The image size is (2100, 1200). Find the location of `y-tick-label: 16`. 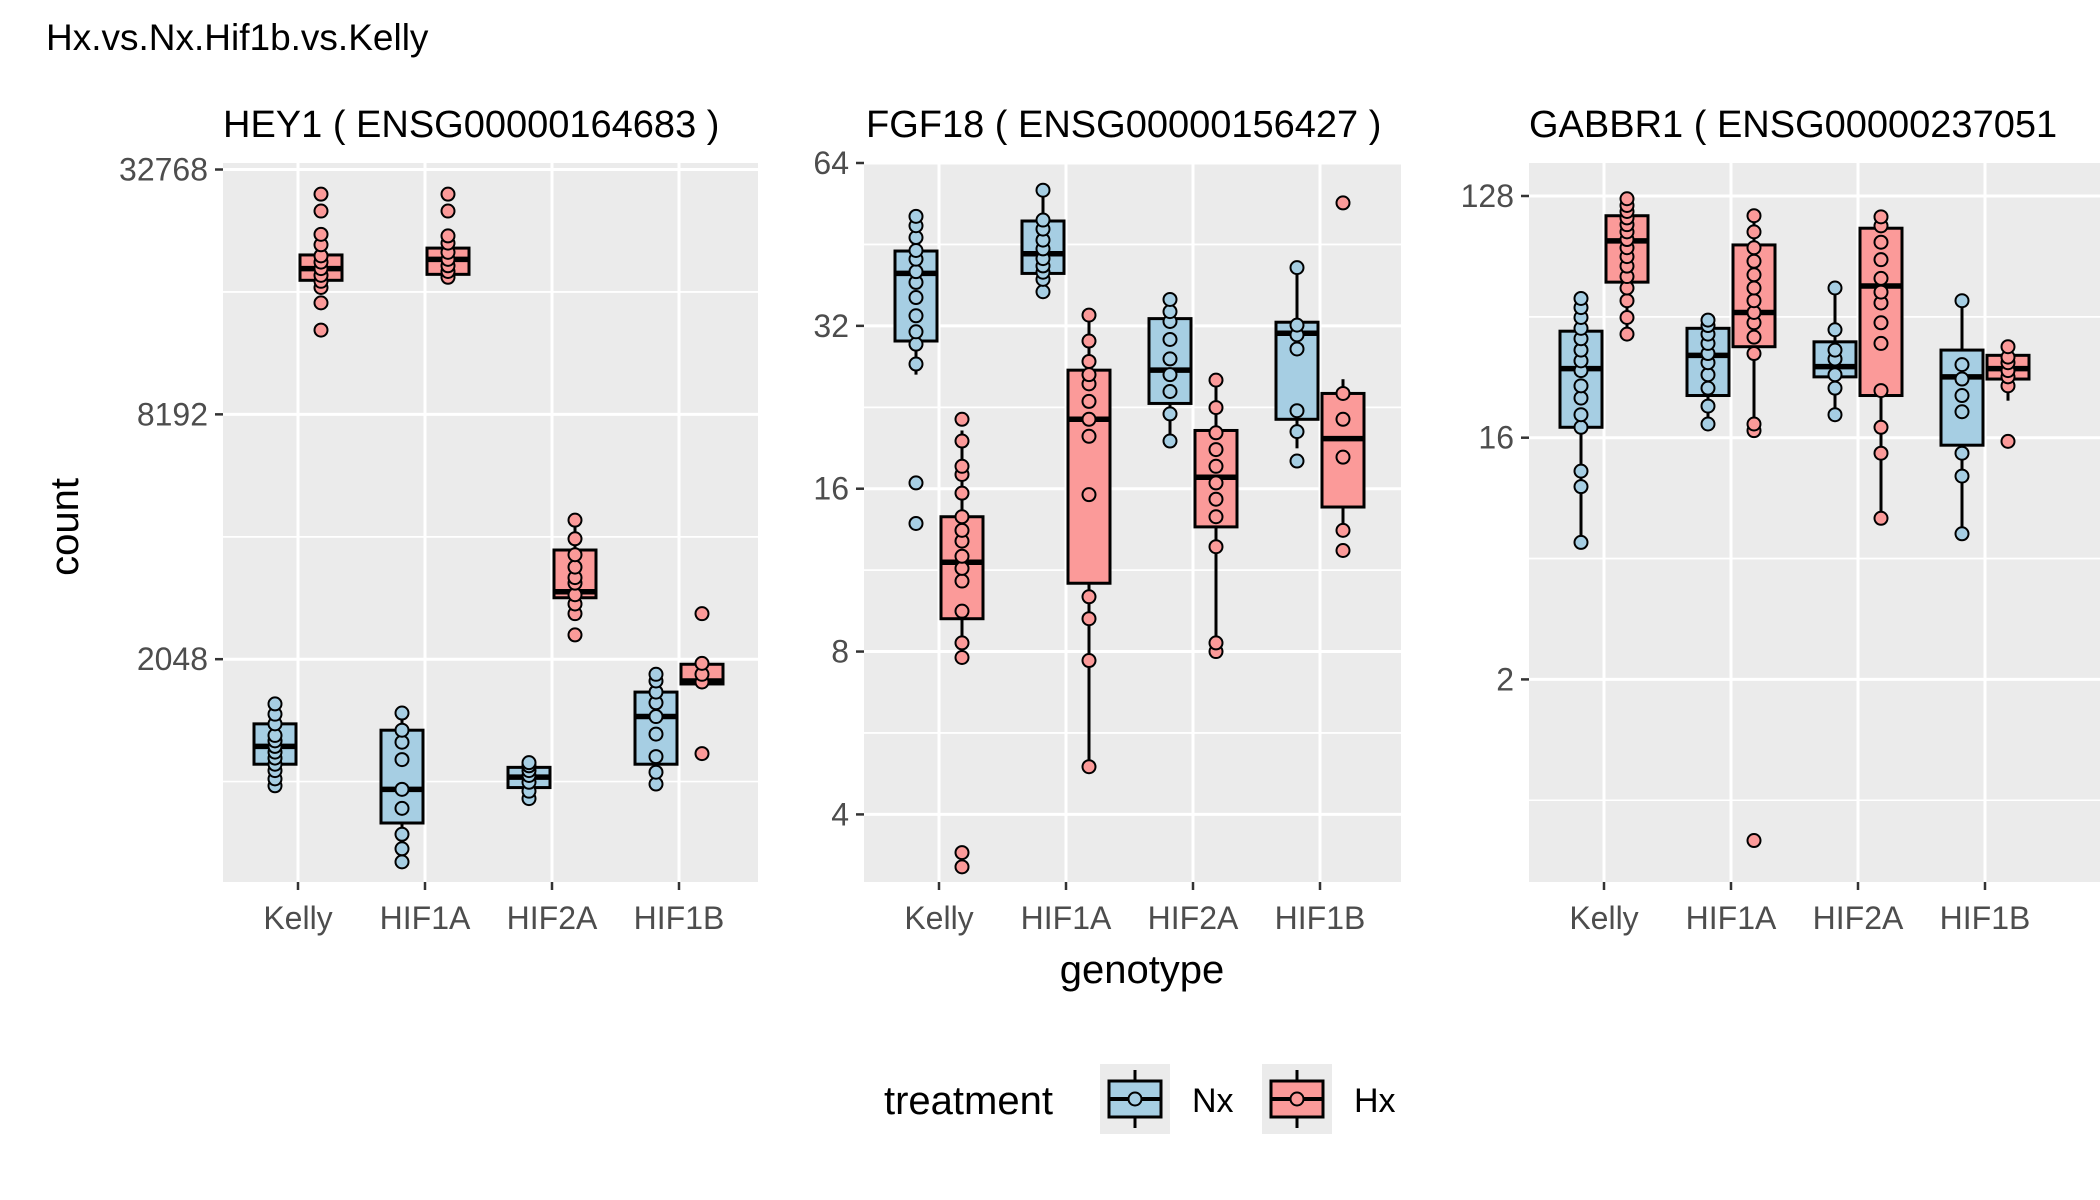

y-tick-label: 16 is located at coordinates (831, 489).